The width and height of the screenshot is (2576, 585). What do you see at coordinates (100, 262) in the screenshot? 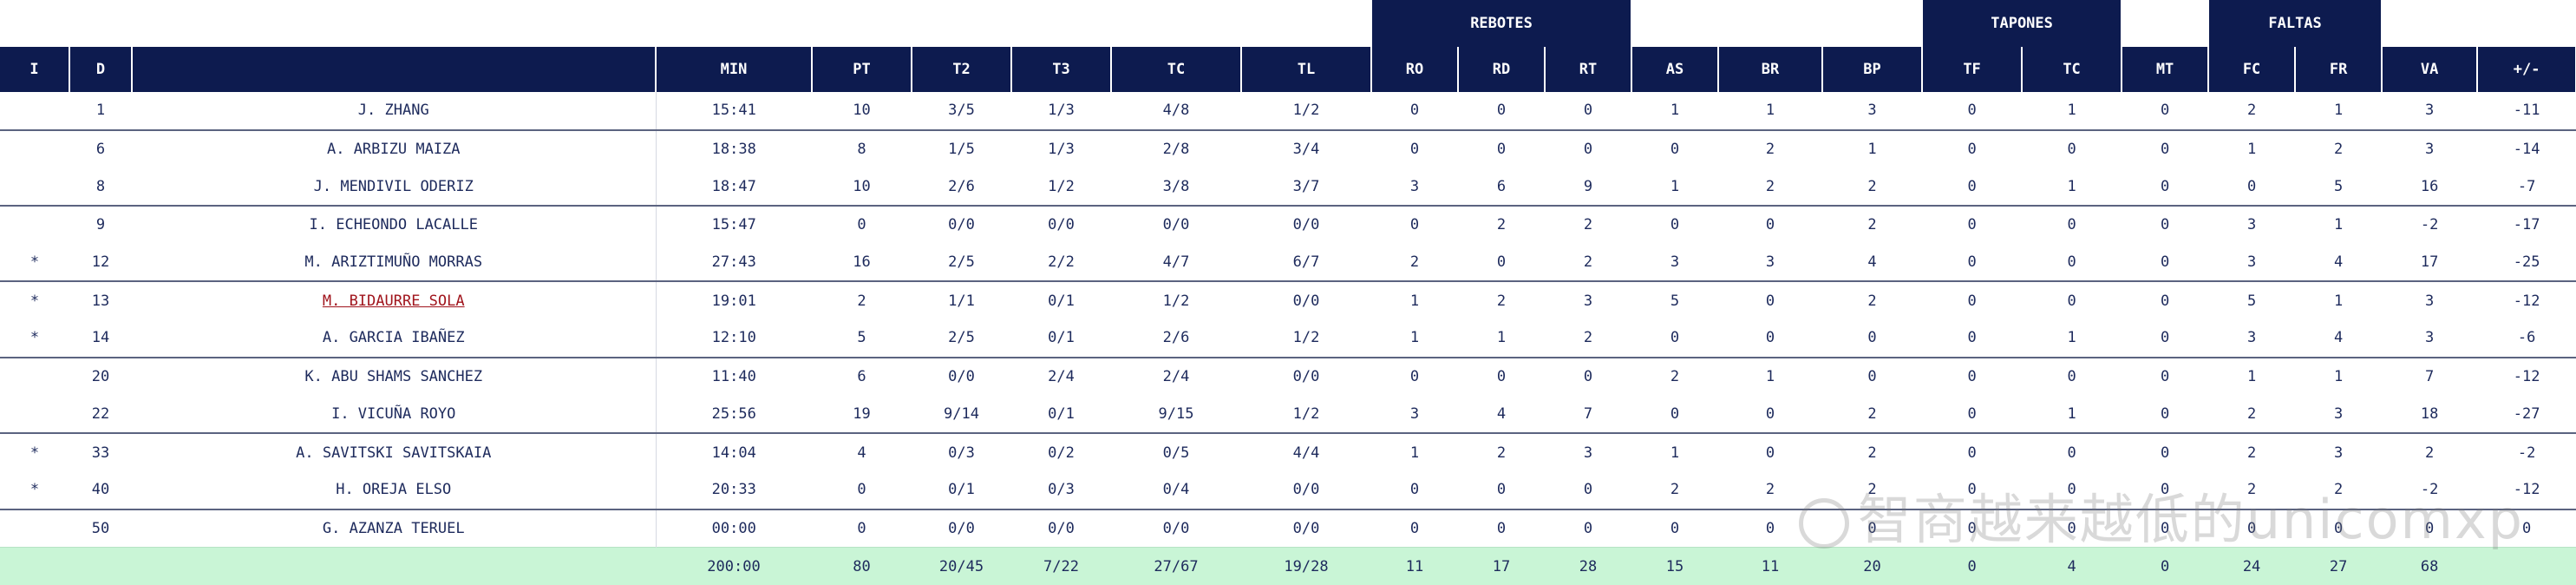
I see `stat-cell: 12` at bounding box center [100, 262].